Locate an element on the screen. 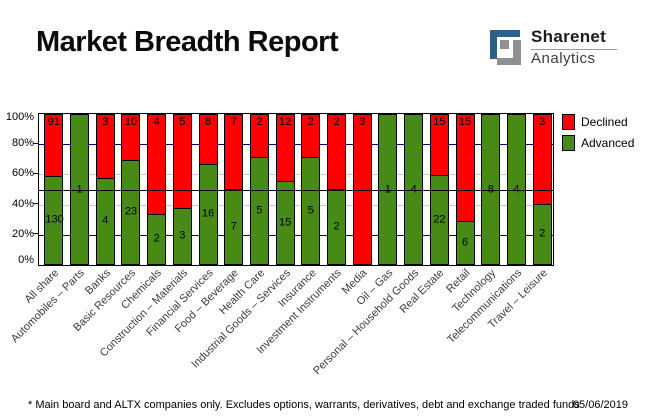 The image size is (655, 420). brand-sub: Analytics is located at coordinates (563, 58).